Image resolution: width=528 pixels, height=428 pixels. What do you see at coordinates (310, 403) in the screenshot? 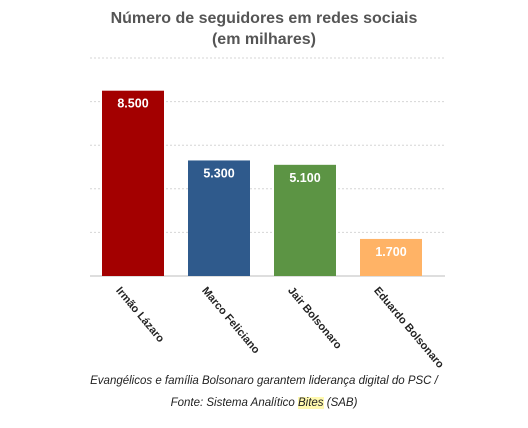
I see `caption-source-highlight: Bites` at bounding box center [310, 403].